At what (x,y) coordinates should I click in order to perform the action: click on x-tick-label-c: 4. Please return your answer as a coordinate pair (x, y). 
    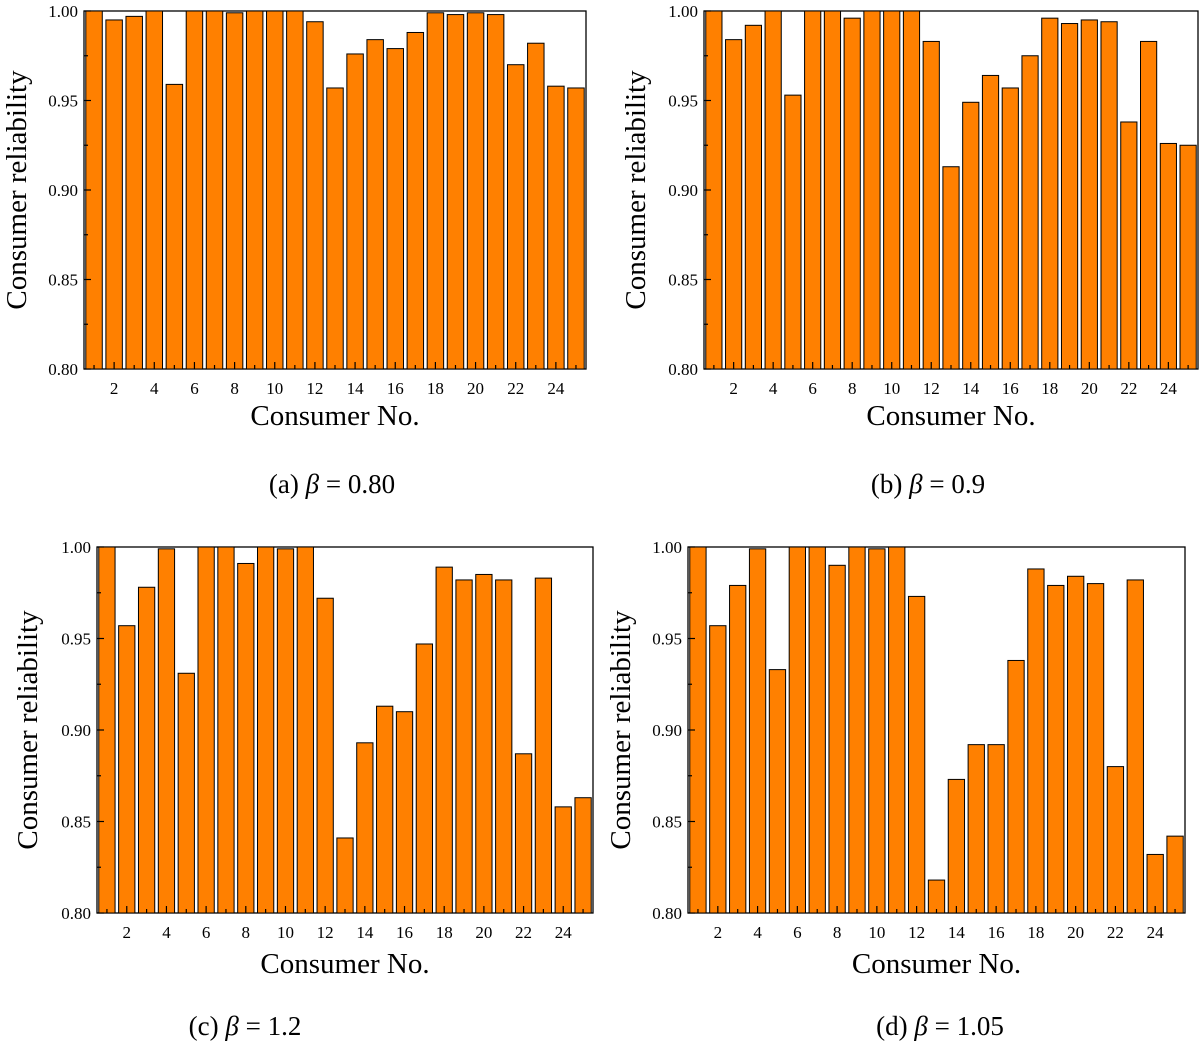
    Looking at the image, I should click on (166, 932).